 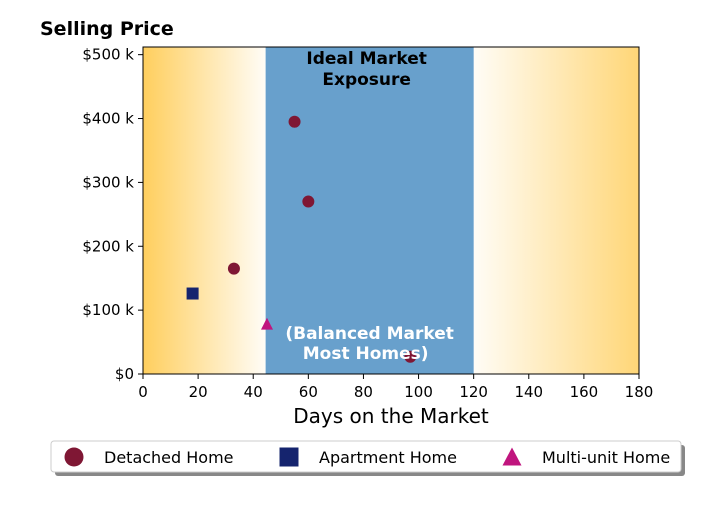 I want to click on band-subtitle-line-2: Most Homes), so click(x=366, y=354).